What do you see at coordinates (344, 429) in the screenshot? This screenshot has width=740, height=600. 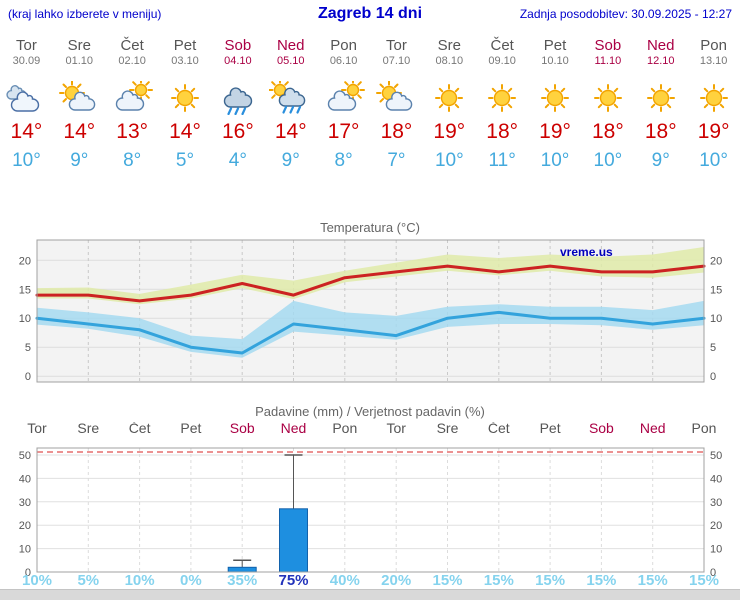 I see `precip-day-label: Pon` at bounding box center [344, 429].